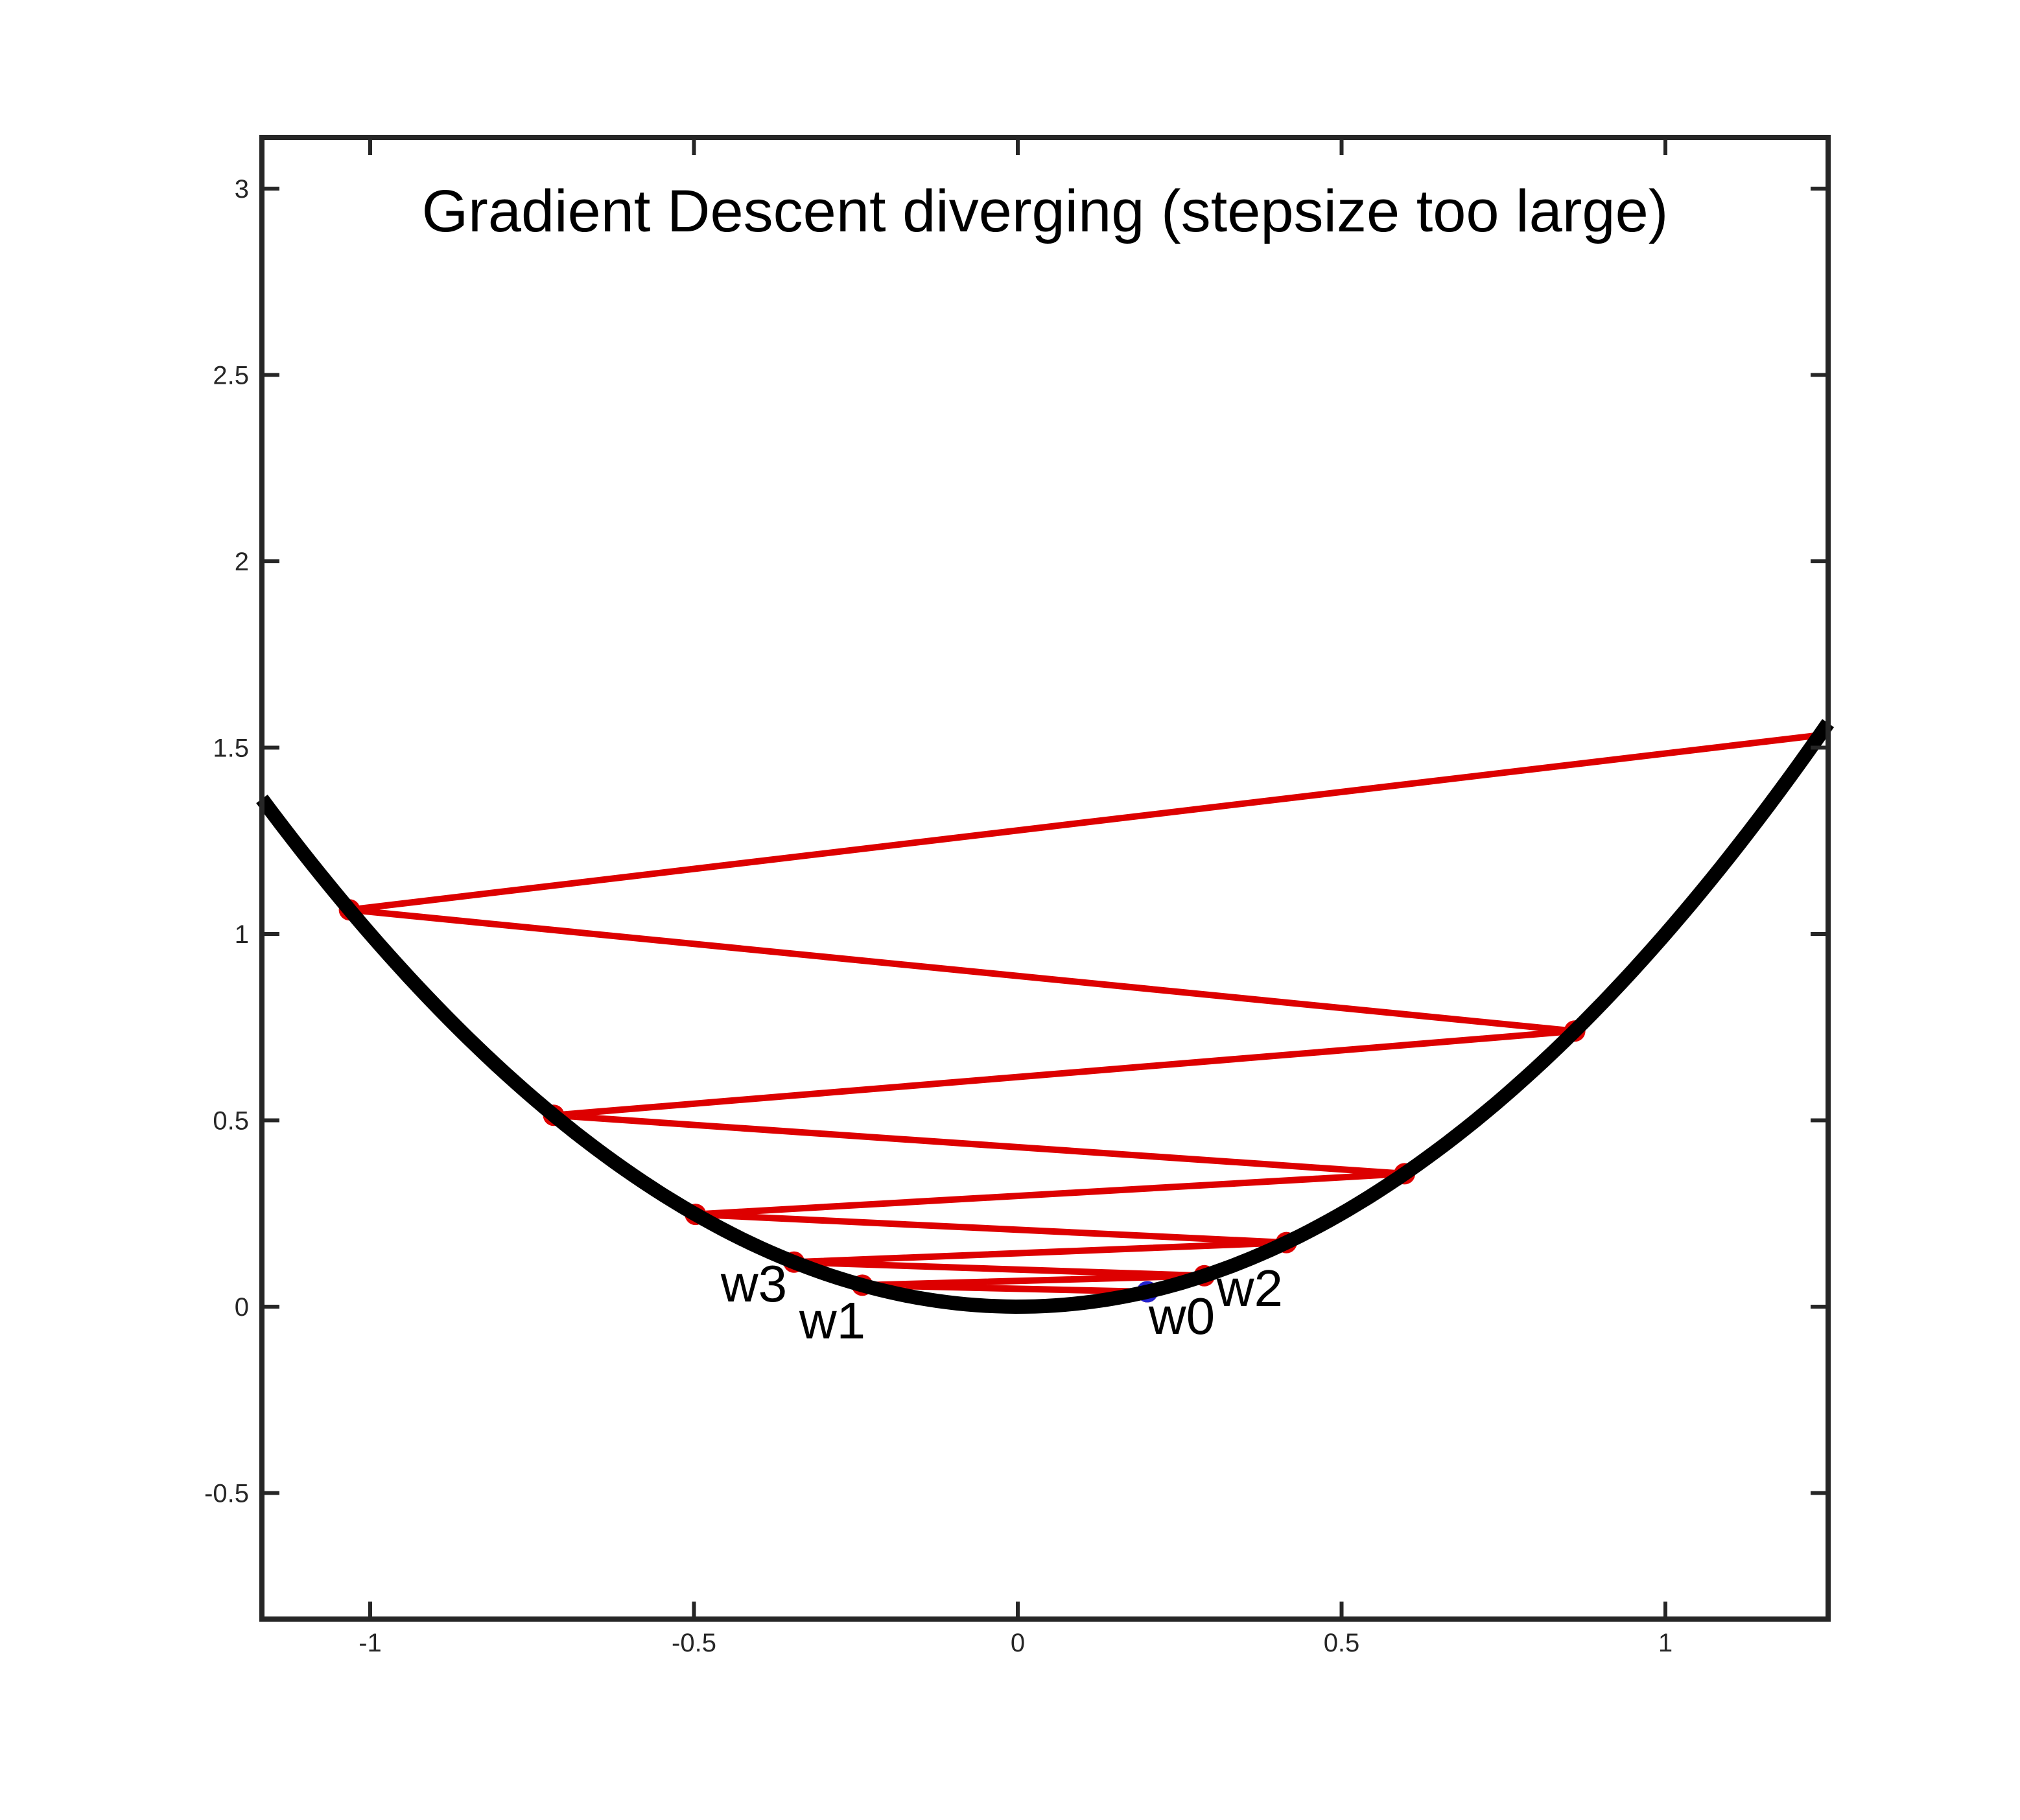 Image resolution: width=2020 pixels, height=1820 pixels. What do you see at coordinates (1249, 1288) in the screenshot?
I see `point-label-w2: w2` at bounding box center [1249, 1288].